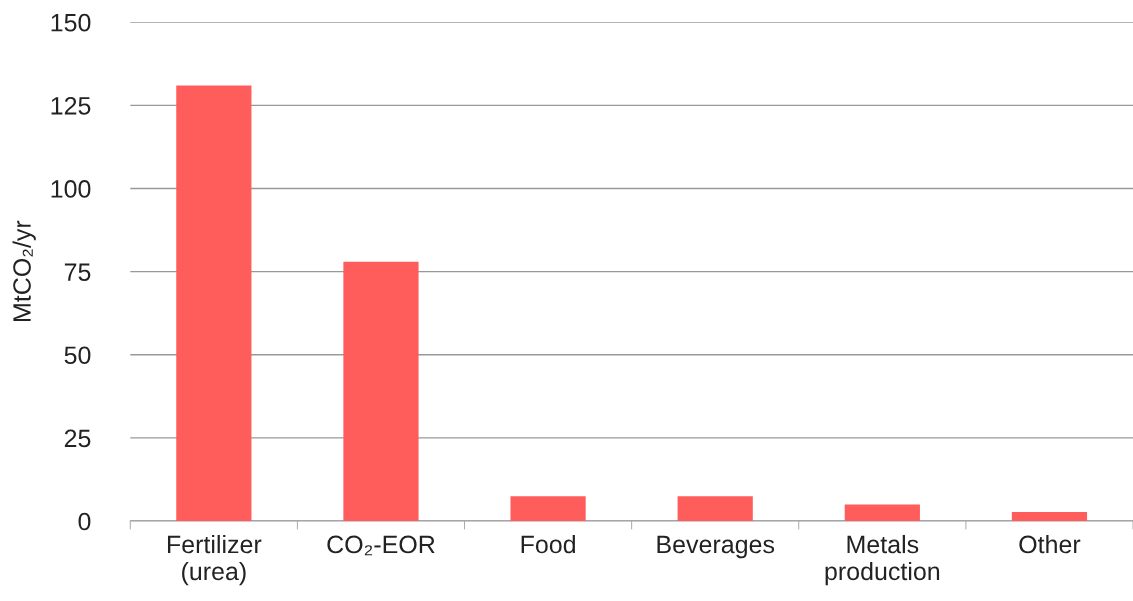  What do you see at coordinates (24, 270) in the screenshot?
I see `y-axis-title: MtCO₂/yr` at bounding box center [24, 270].